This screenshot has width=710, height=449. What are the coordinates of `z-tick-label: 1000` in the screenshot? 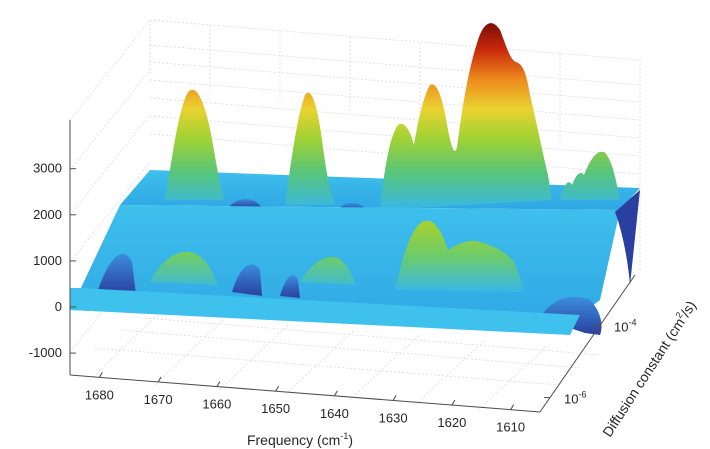 It's located at (47, 260).